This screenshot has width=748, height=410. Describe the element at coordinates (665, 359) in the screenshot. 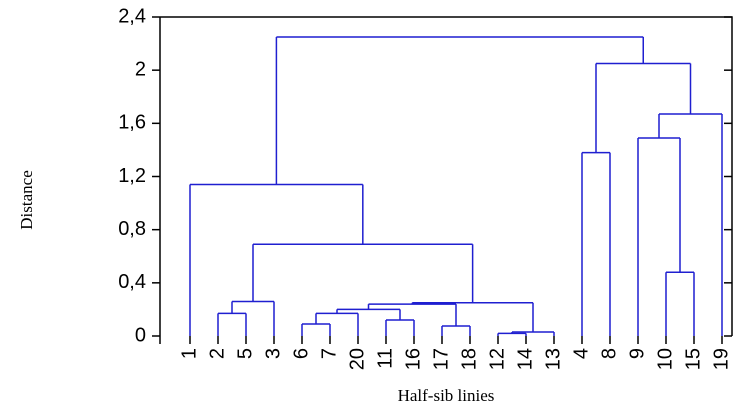

I see `leaf-label: 10` at that location.